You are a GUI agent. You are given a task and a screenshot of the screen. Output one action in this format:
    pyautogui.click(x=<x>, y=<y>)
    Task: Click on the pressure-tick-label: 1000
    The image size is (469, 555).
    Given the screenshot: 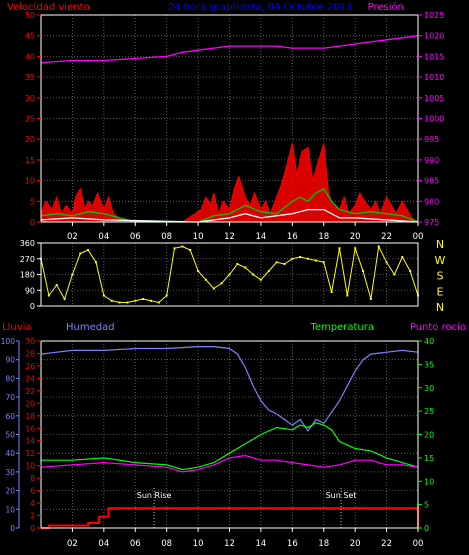 What is the action you would take?
    pyautogui.click(x=434, y=119)
    